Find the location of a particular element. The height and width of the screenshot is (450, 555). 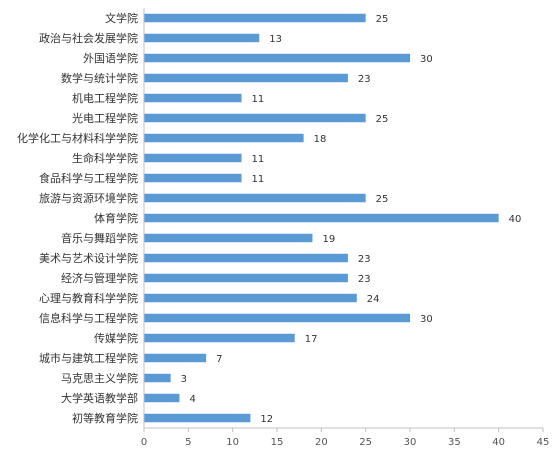

category-label: 机电工程学院 is located at coordinates (105, 98).